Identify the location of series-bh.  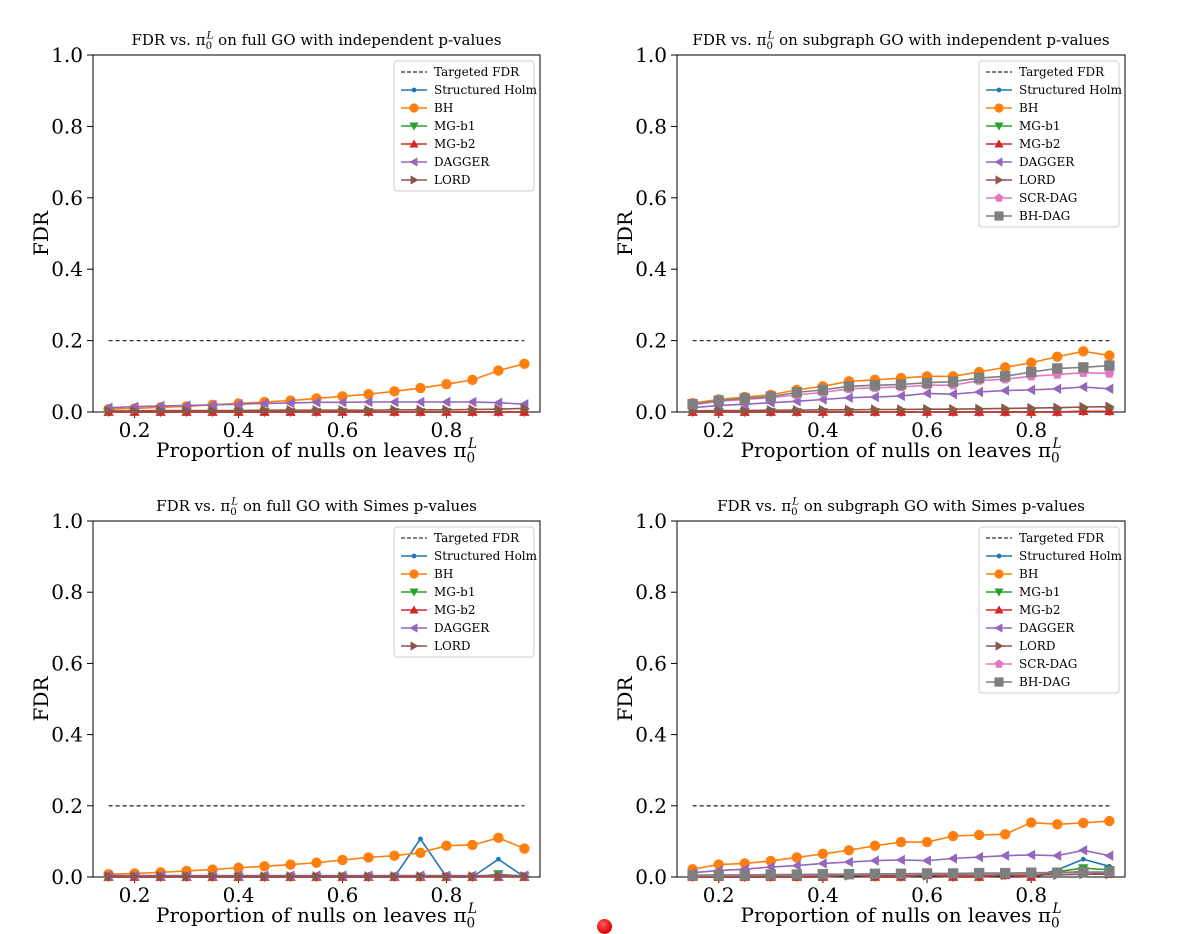
(901, 845).